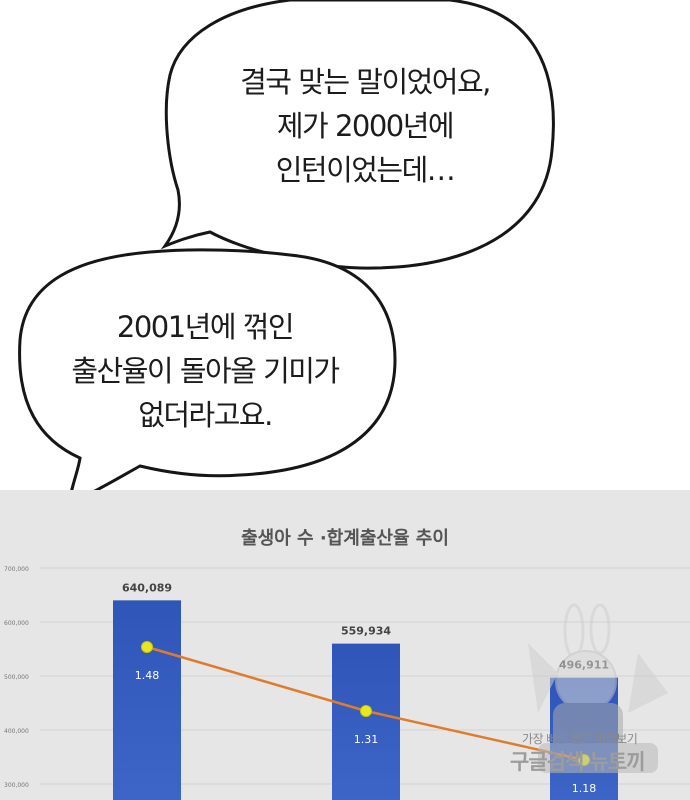 This screenshot has height=800, width=690. I want to click on bunny-watermark-icon, so click(598, 688).